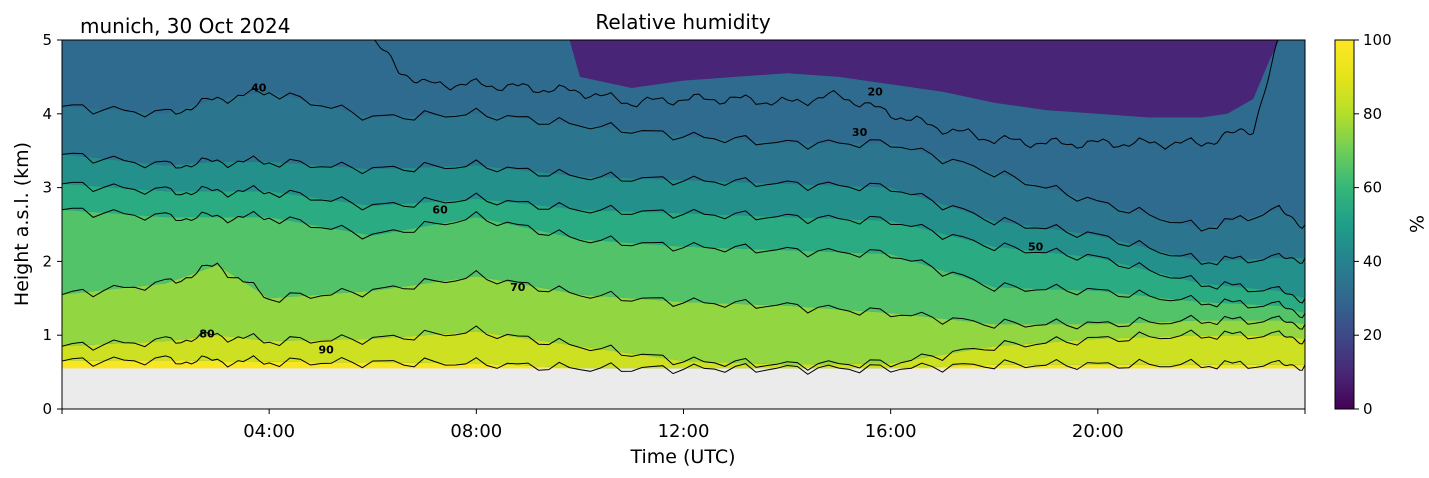  I want to click on contour-label-20: 20, so click(875, 91).